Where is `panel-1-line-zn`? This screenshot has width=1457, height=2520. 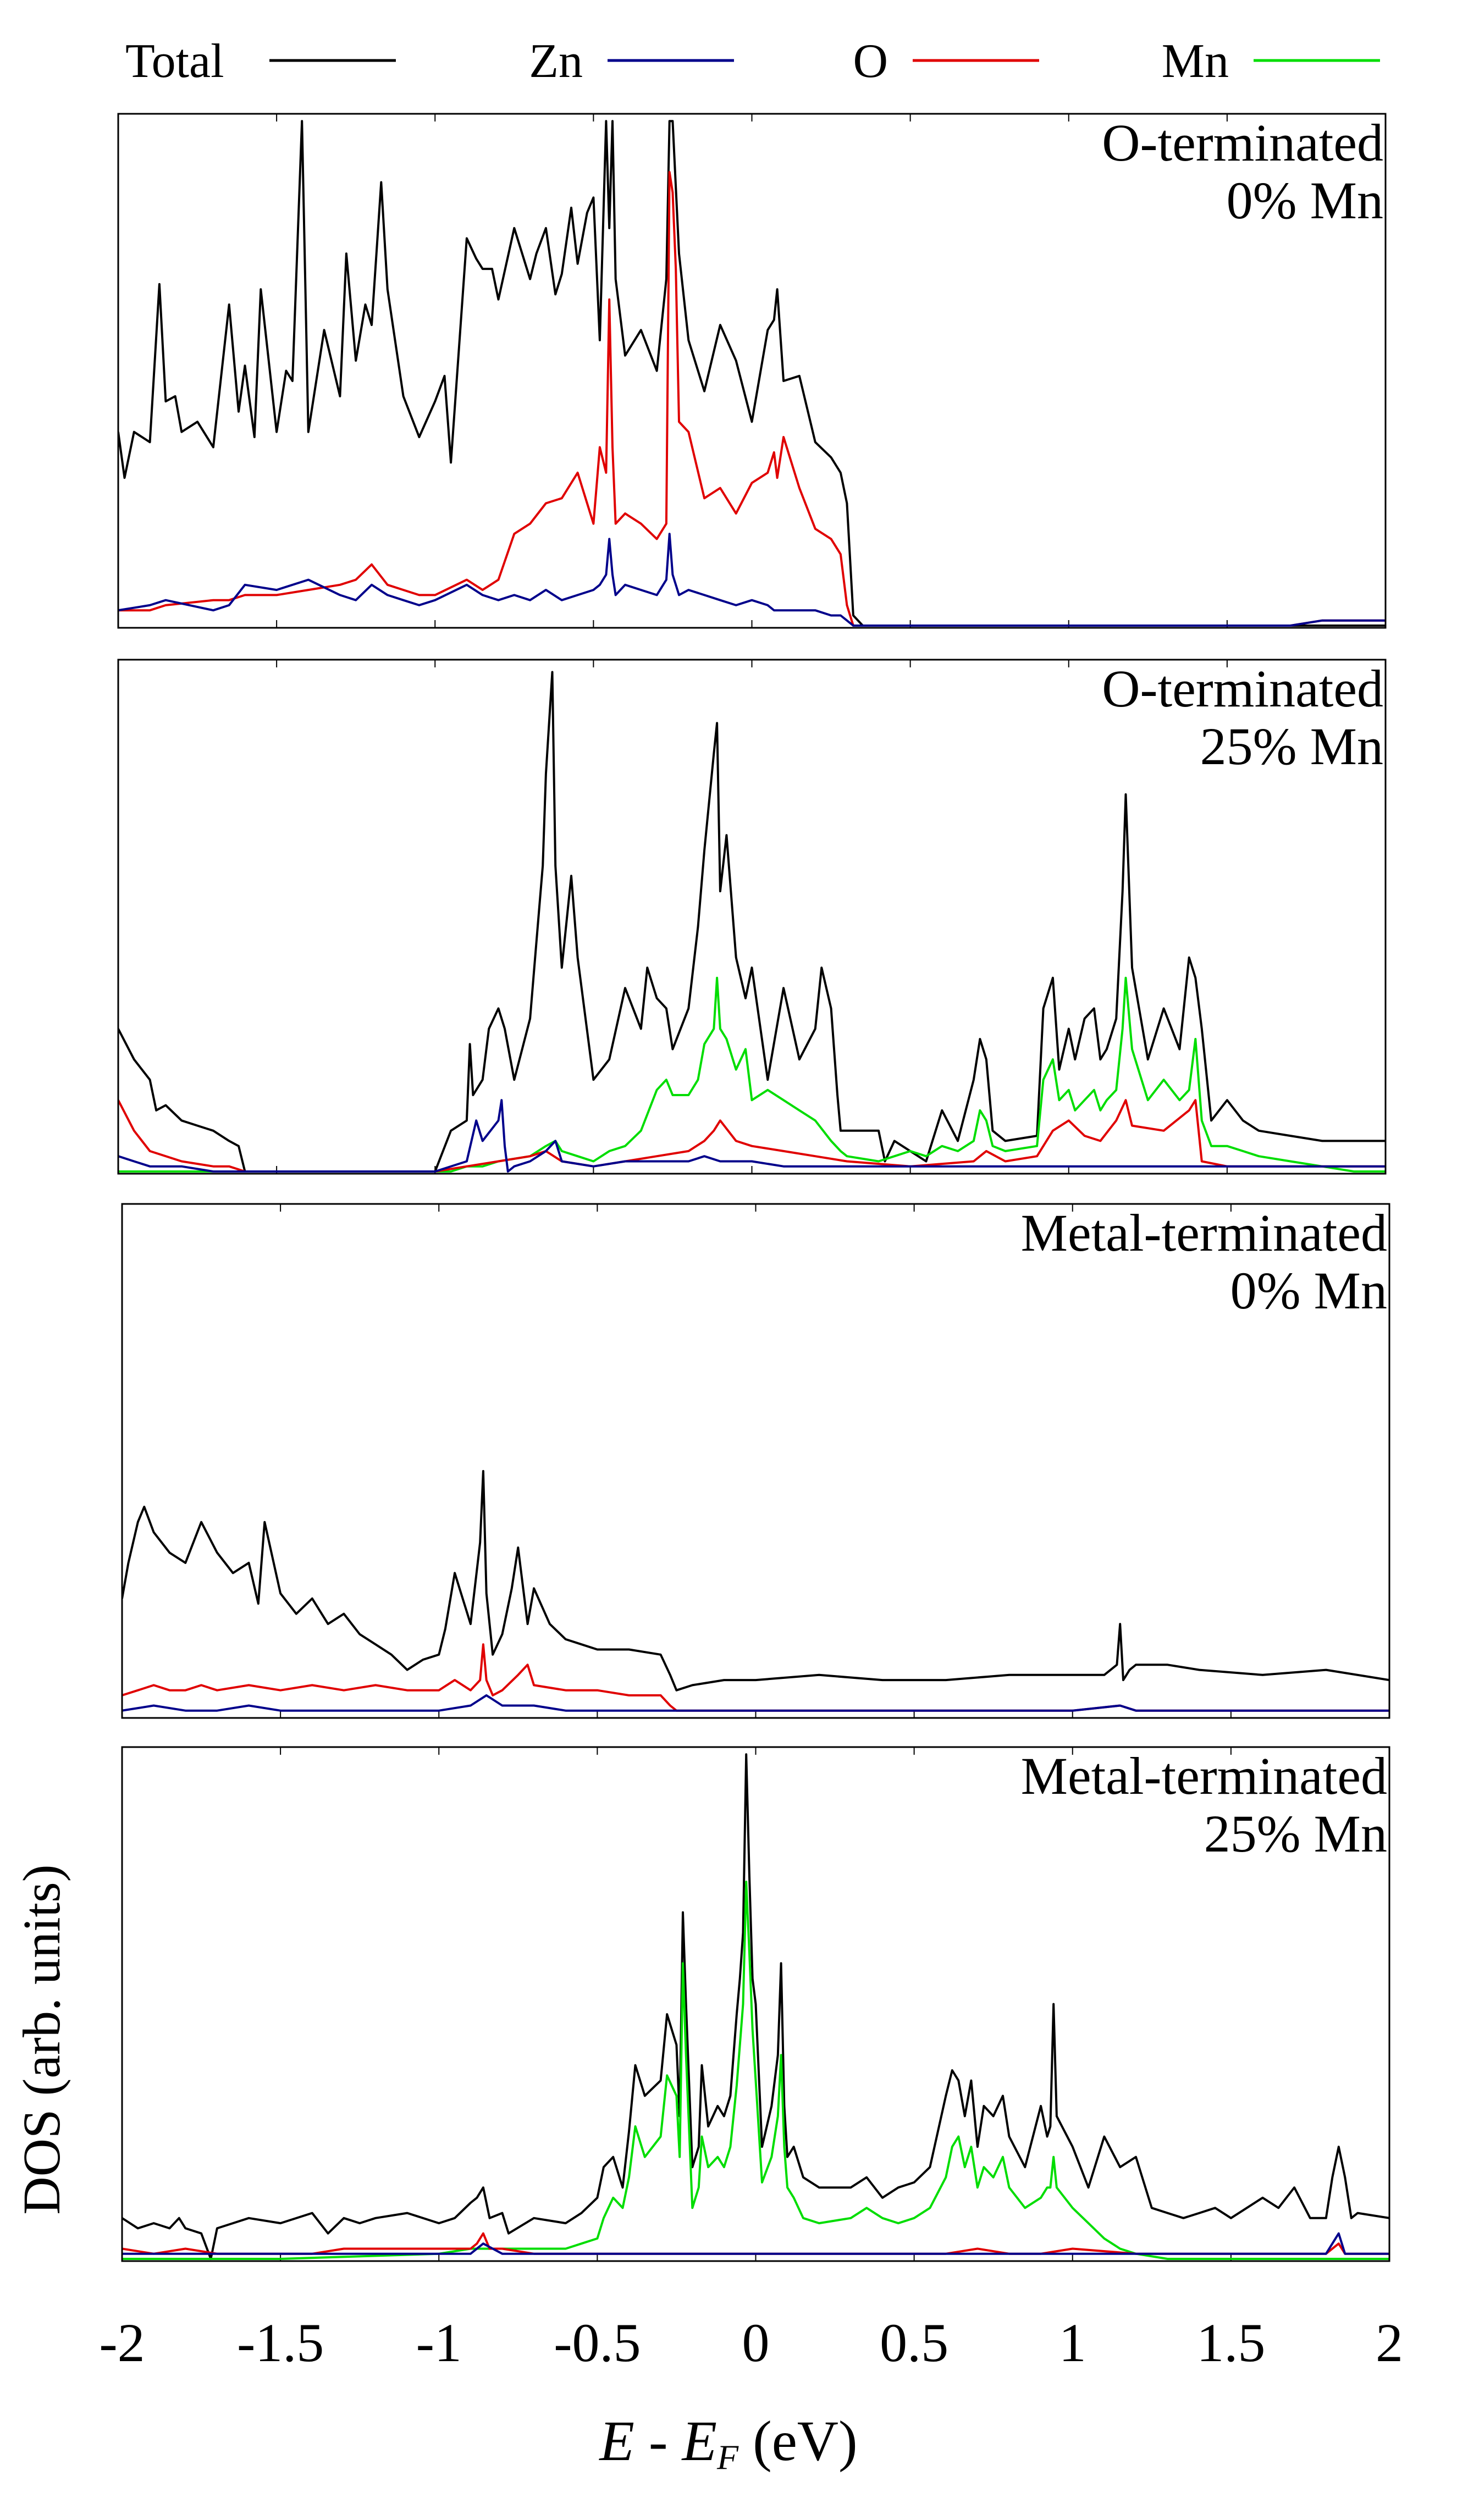
panel-1-line-zn is located at coordinates (752, 580).